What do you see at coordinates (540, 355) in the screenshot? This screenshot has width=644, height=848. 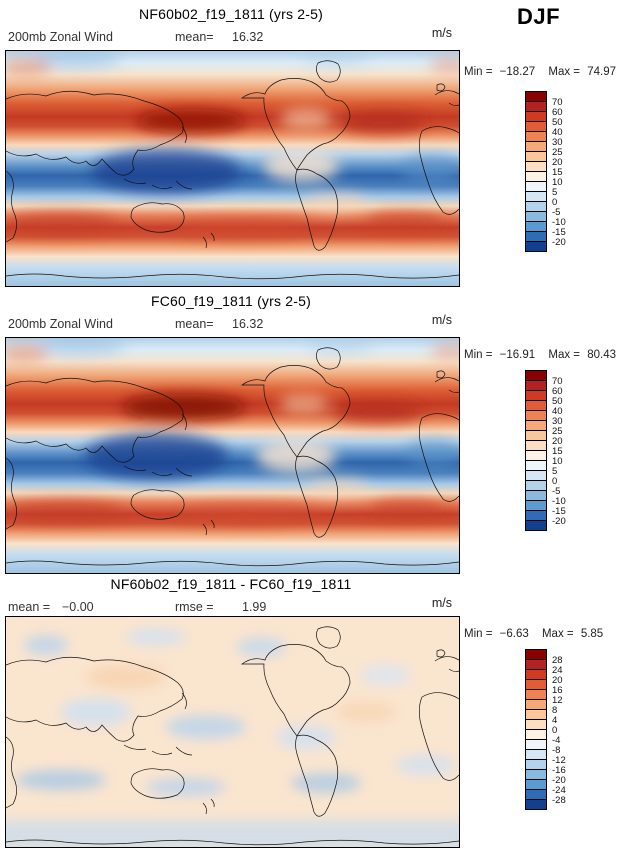 I see `panel2-minmax: Min = −16.91 Max = 80.43` at bounding box center [540, 355].